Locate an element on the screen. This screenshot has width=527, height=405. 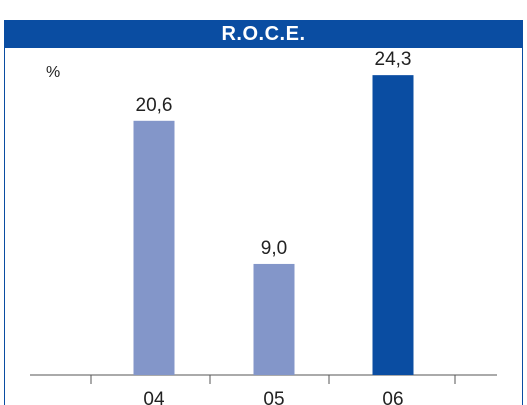
chart-title: R.O.C.E. is located at coordinates (263, 34).